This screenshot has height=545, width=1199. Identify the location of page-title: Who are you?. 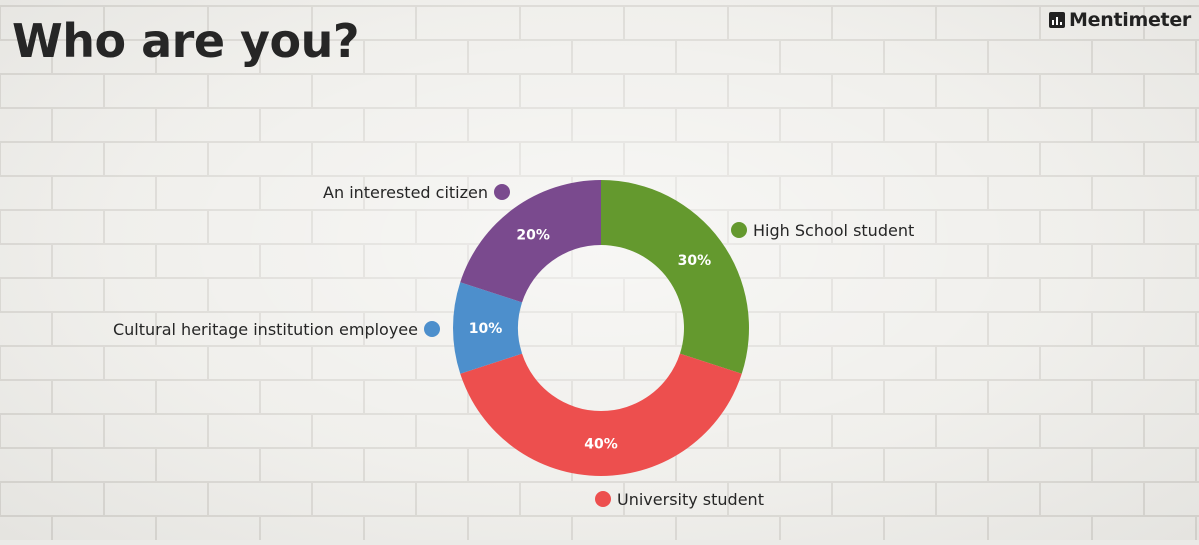
(186, 41).